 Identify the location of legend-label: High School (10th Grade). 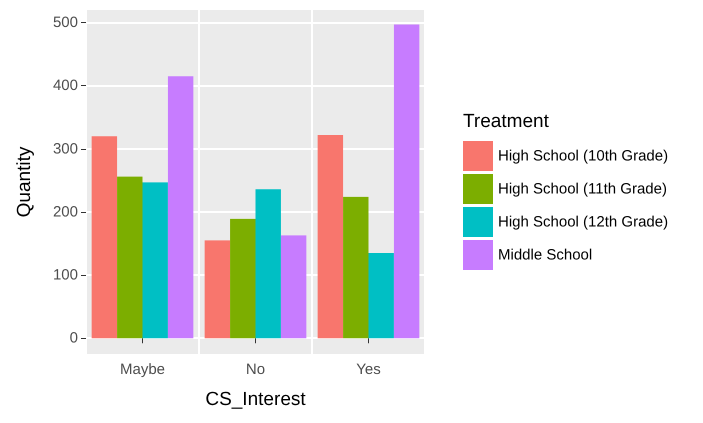
(583, 156).